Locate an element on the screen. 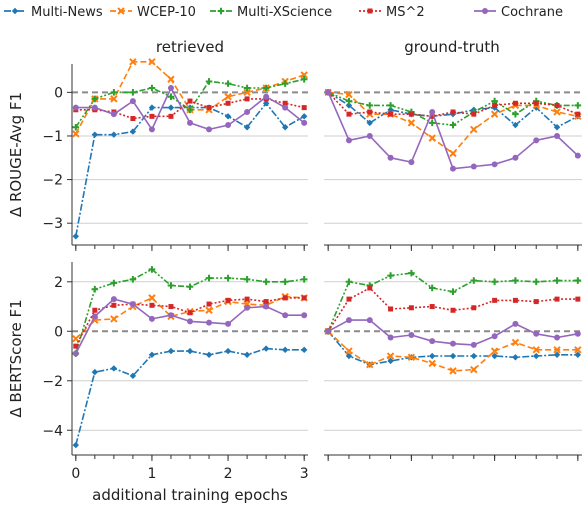 This screenshot has width=582, height=508. y-tick-label: 0 is located at coordinates (58, 93).